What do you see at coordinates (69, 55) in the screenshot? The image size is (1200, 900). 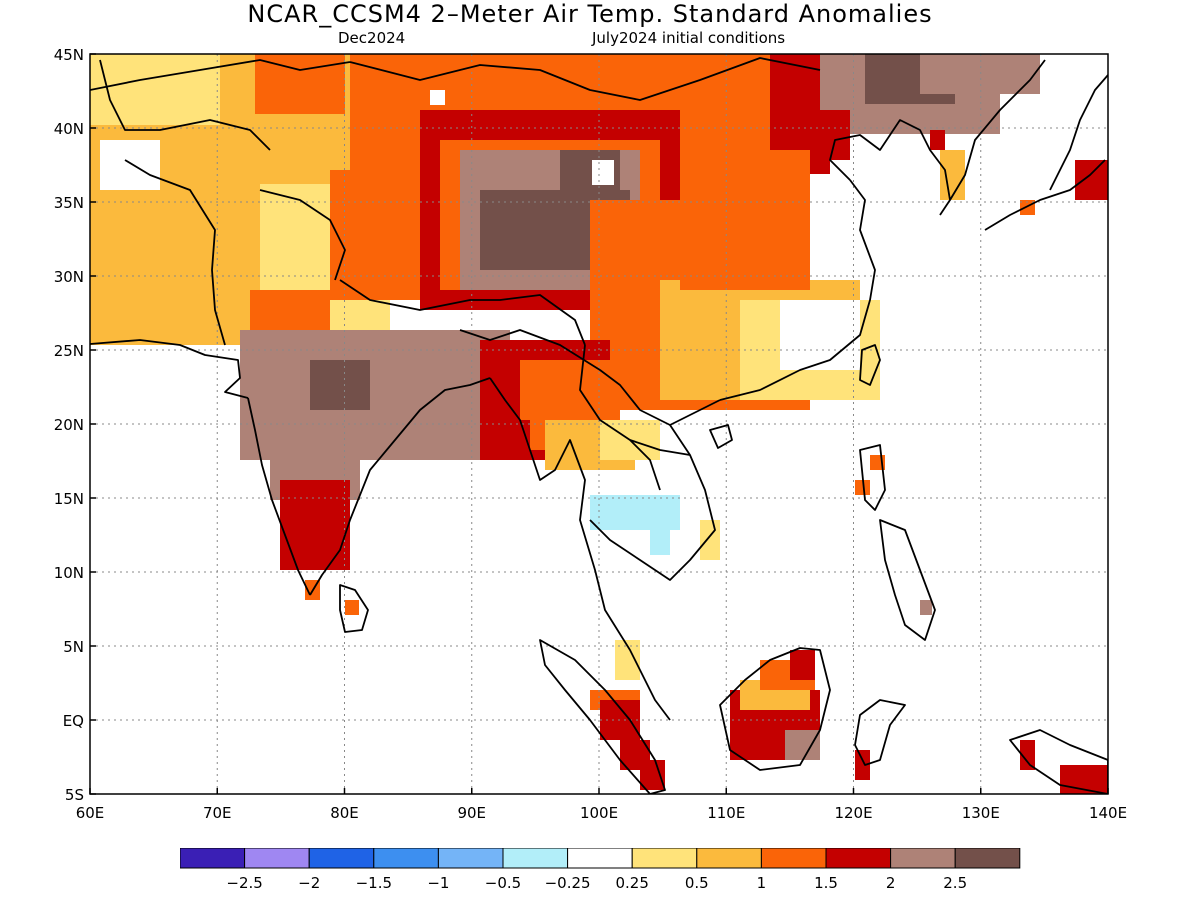 I see `y-tick-label: 45N` at bounding box center [69, 55].